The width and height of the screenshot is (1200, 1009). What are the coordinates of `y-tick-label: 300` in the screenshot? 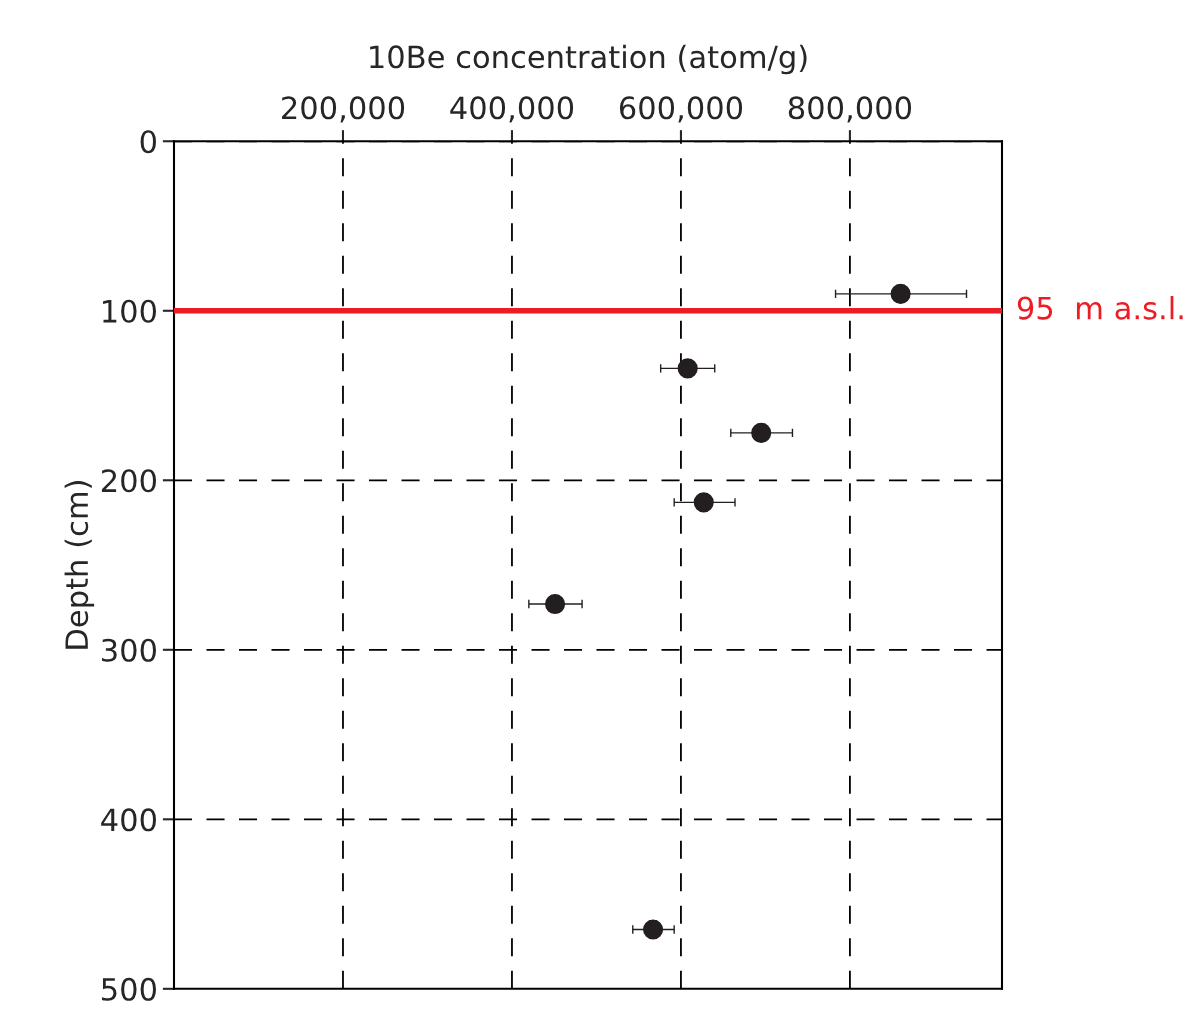 It's located at (129, 650).